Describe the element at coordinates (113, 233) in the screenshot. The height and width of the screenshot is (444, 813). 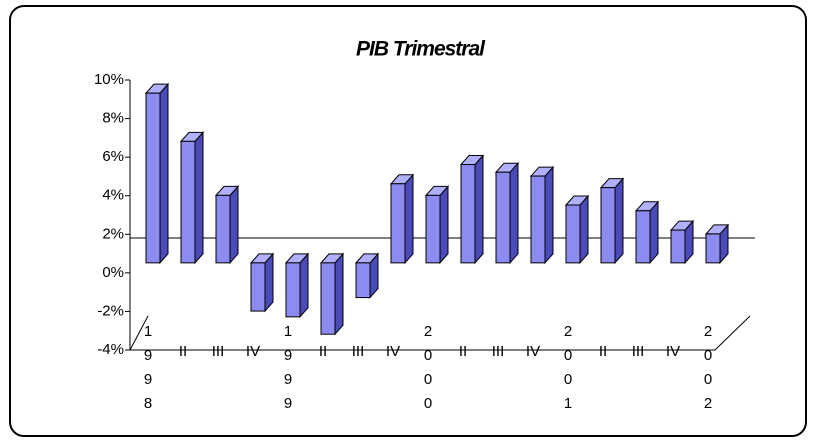
I see `y-tick-label: 2%` at that location.